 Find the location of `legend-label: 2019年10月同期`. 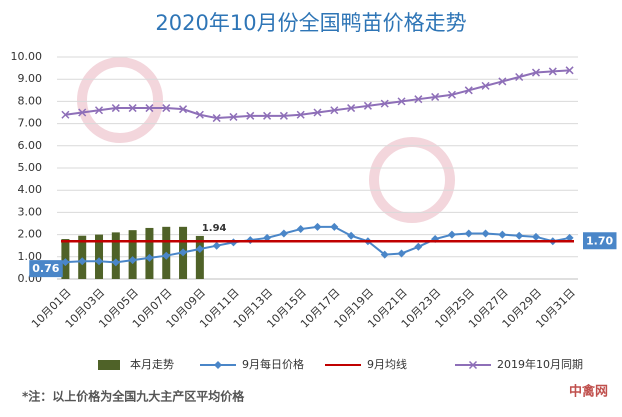

legend-label: 2019年10月同期 is located at coordinates (540, 364).